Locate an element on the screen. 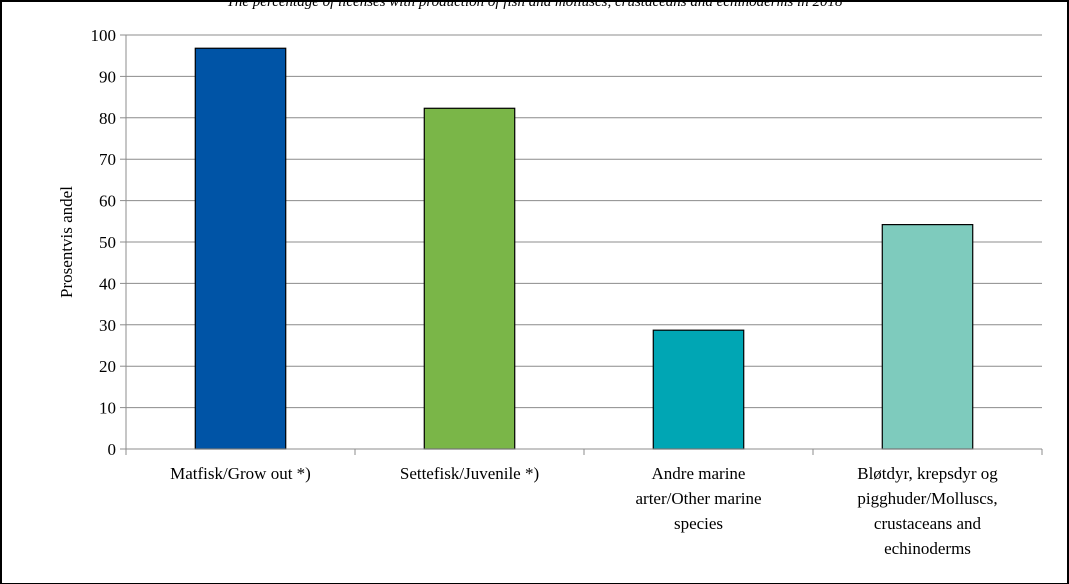 The width and height of the screenshot is (1069, 584). y-tick-label: 40 is located at coordinates (107, 283).